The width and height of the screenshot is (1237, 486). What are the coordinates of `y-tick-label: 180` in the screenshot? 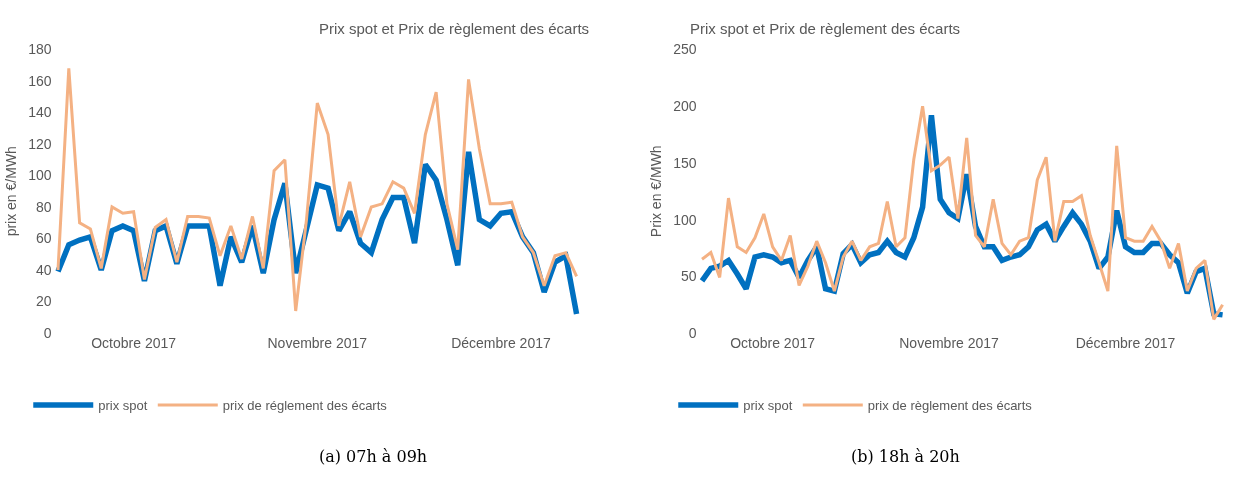 It's located at (40, 49).